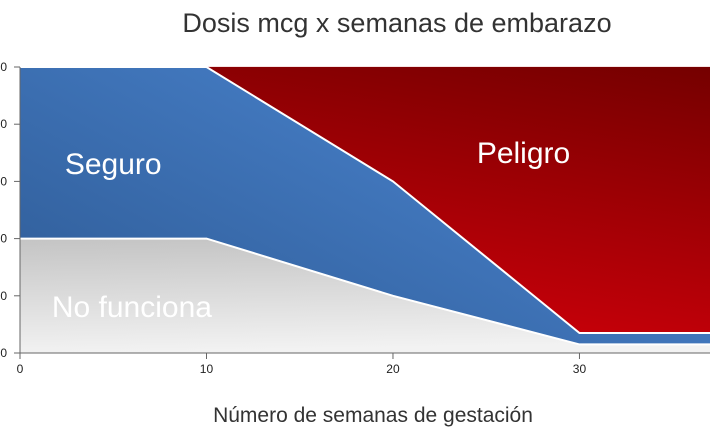 This screenshot has width=710, height=431. I want to click on x-tick-label-0: 0, so click(20, 369).